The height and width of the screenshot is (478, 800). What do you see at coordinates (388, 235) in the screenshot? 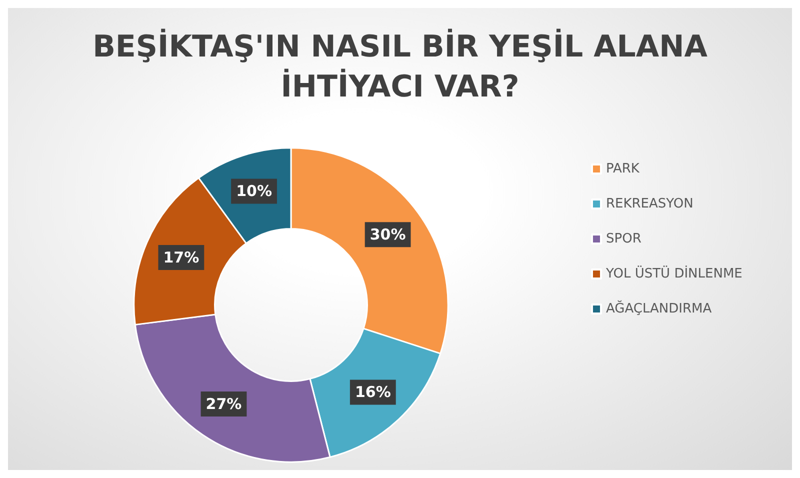
I see `data-label: 30%` at bounding box center [388, 235].